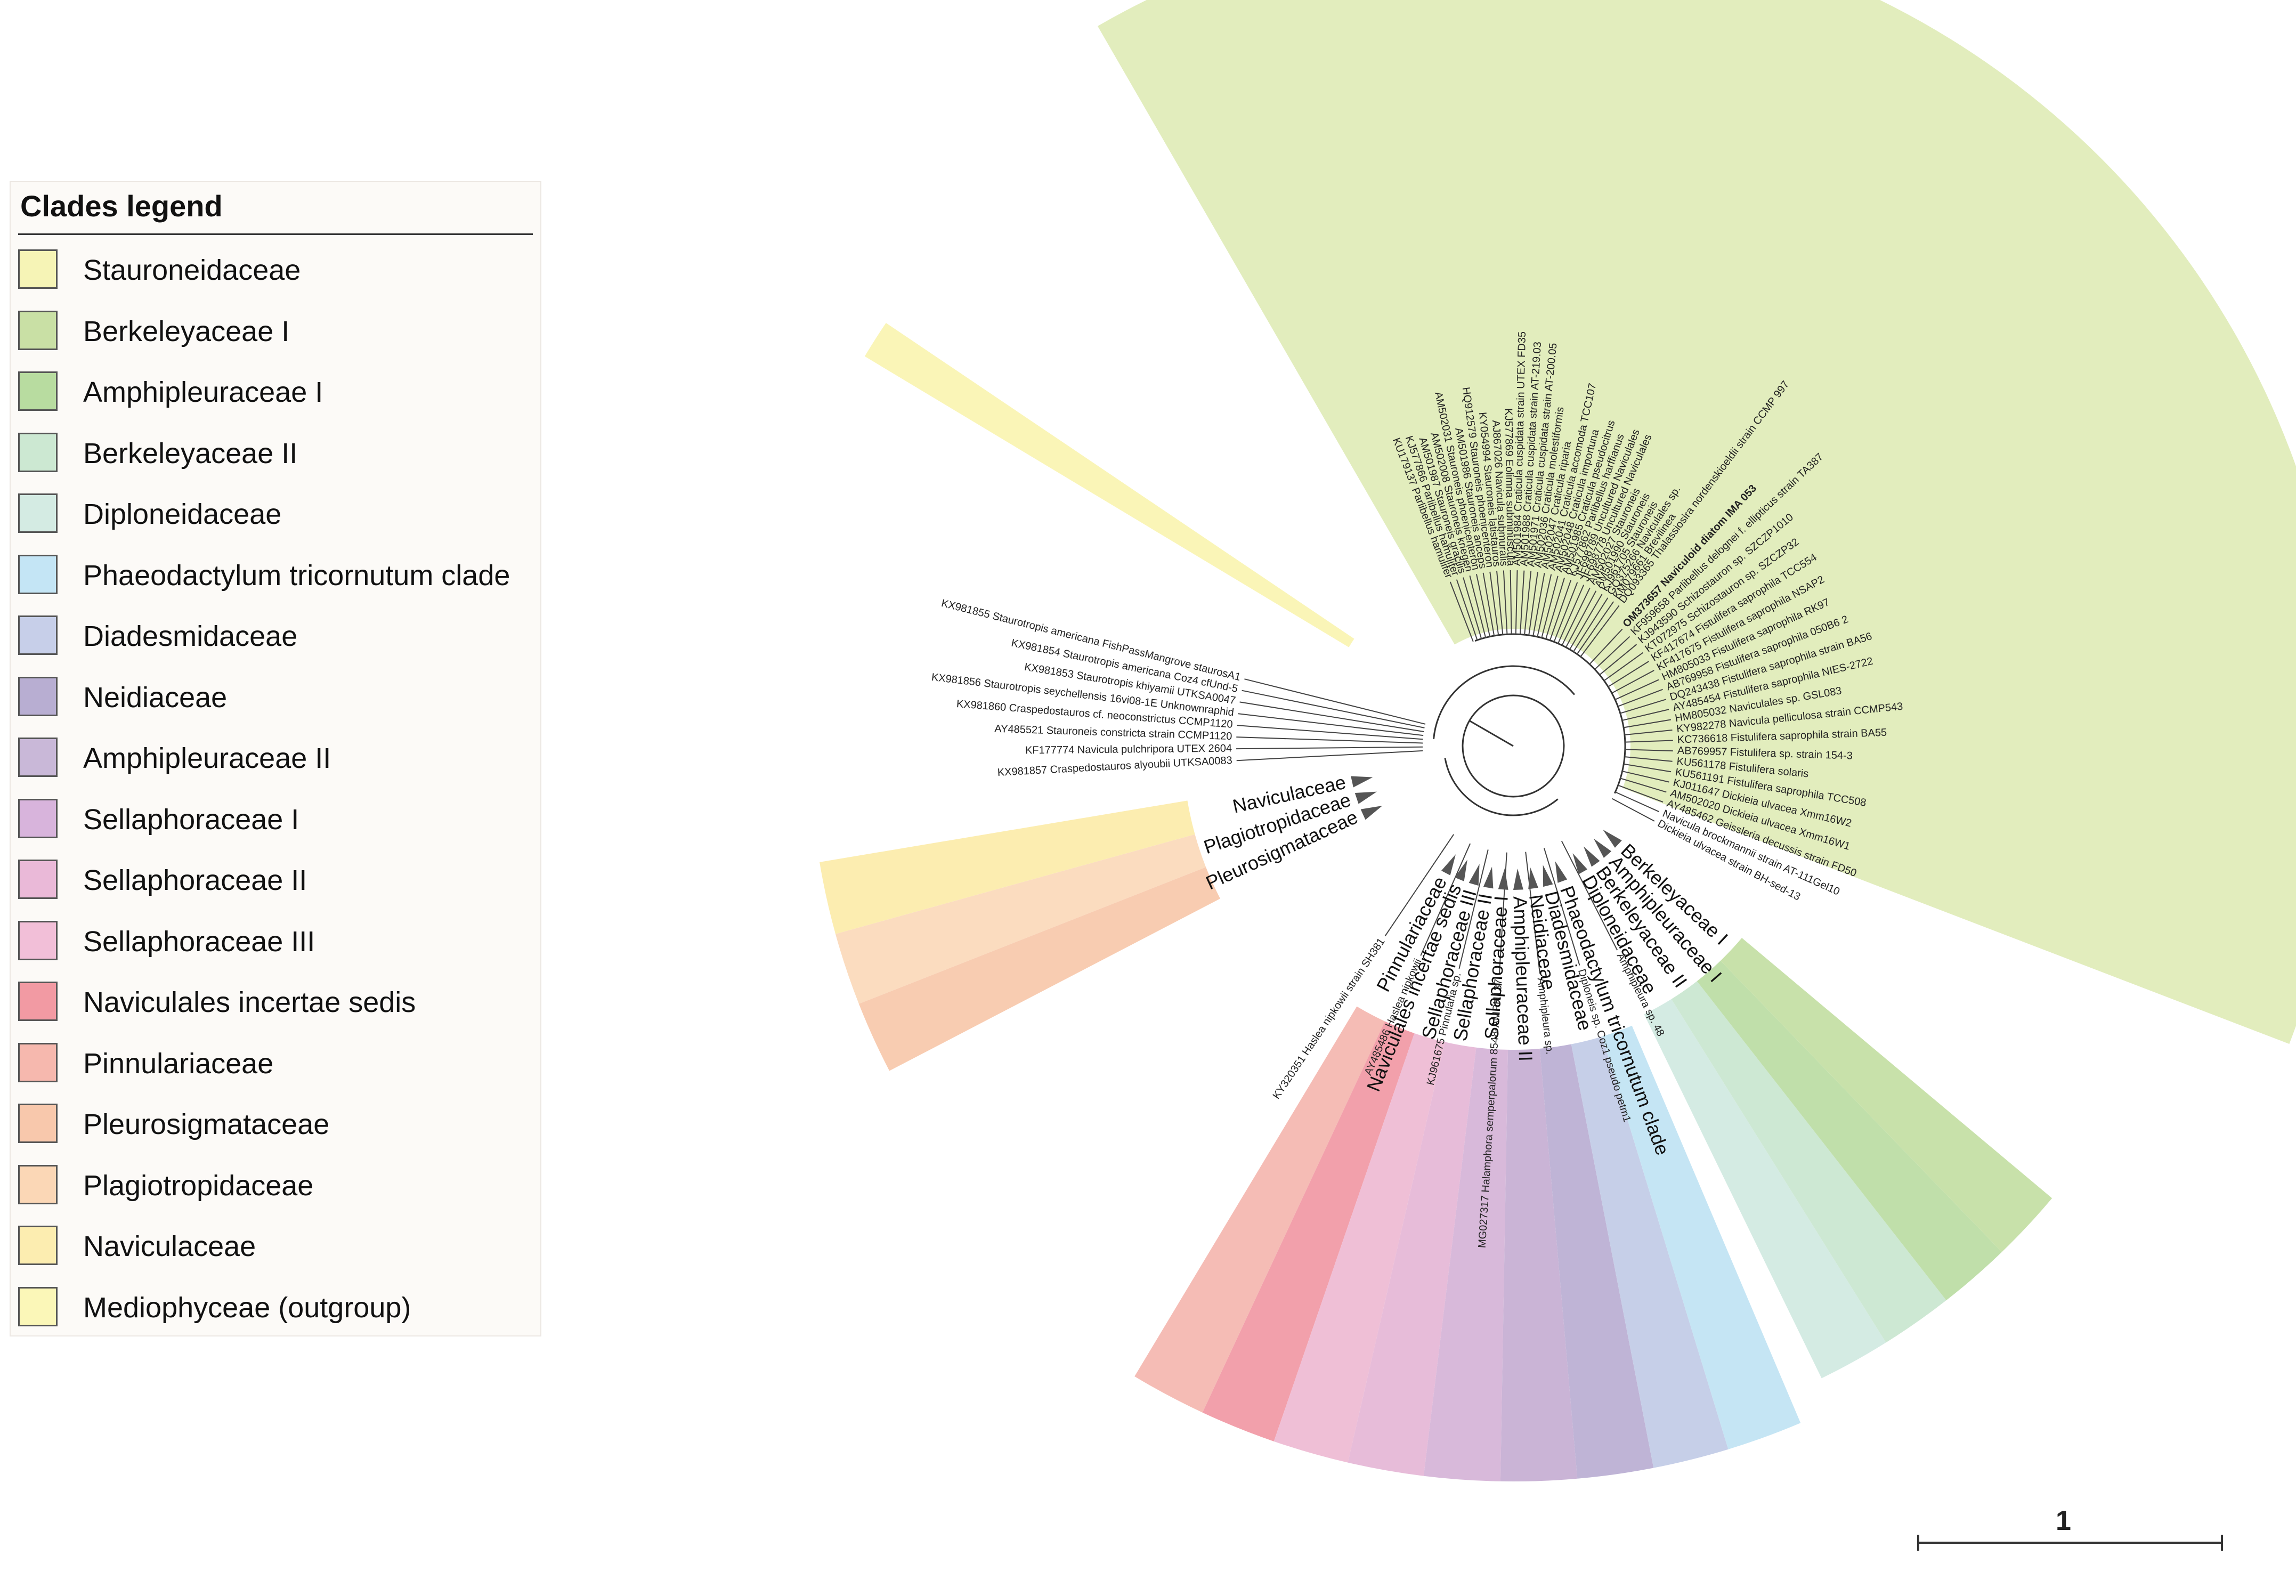 The width and height of the screenshot is (2296, 1596). I want to click on legend-label: Berkeleyaceae II, so click(190, 453).